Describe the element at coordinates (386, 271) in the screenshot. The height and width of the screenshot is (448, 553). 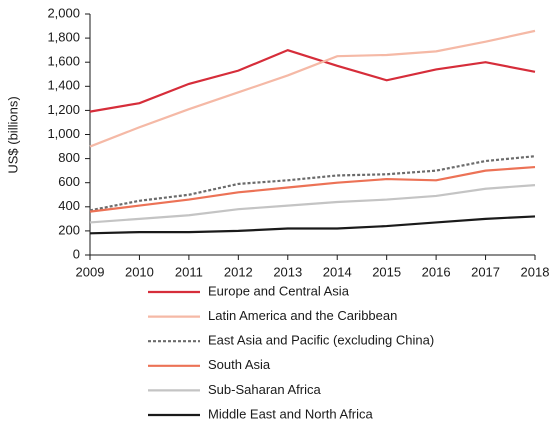
I see `x-tick-label: 2015` at that location.